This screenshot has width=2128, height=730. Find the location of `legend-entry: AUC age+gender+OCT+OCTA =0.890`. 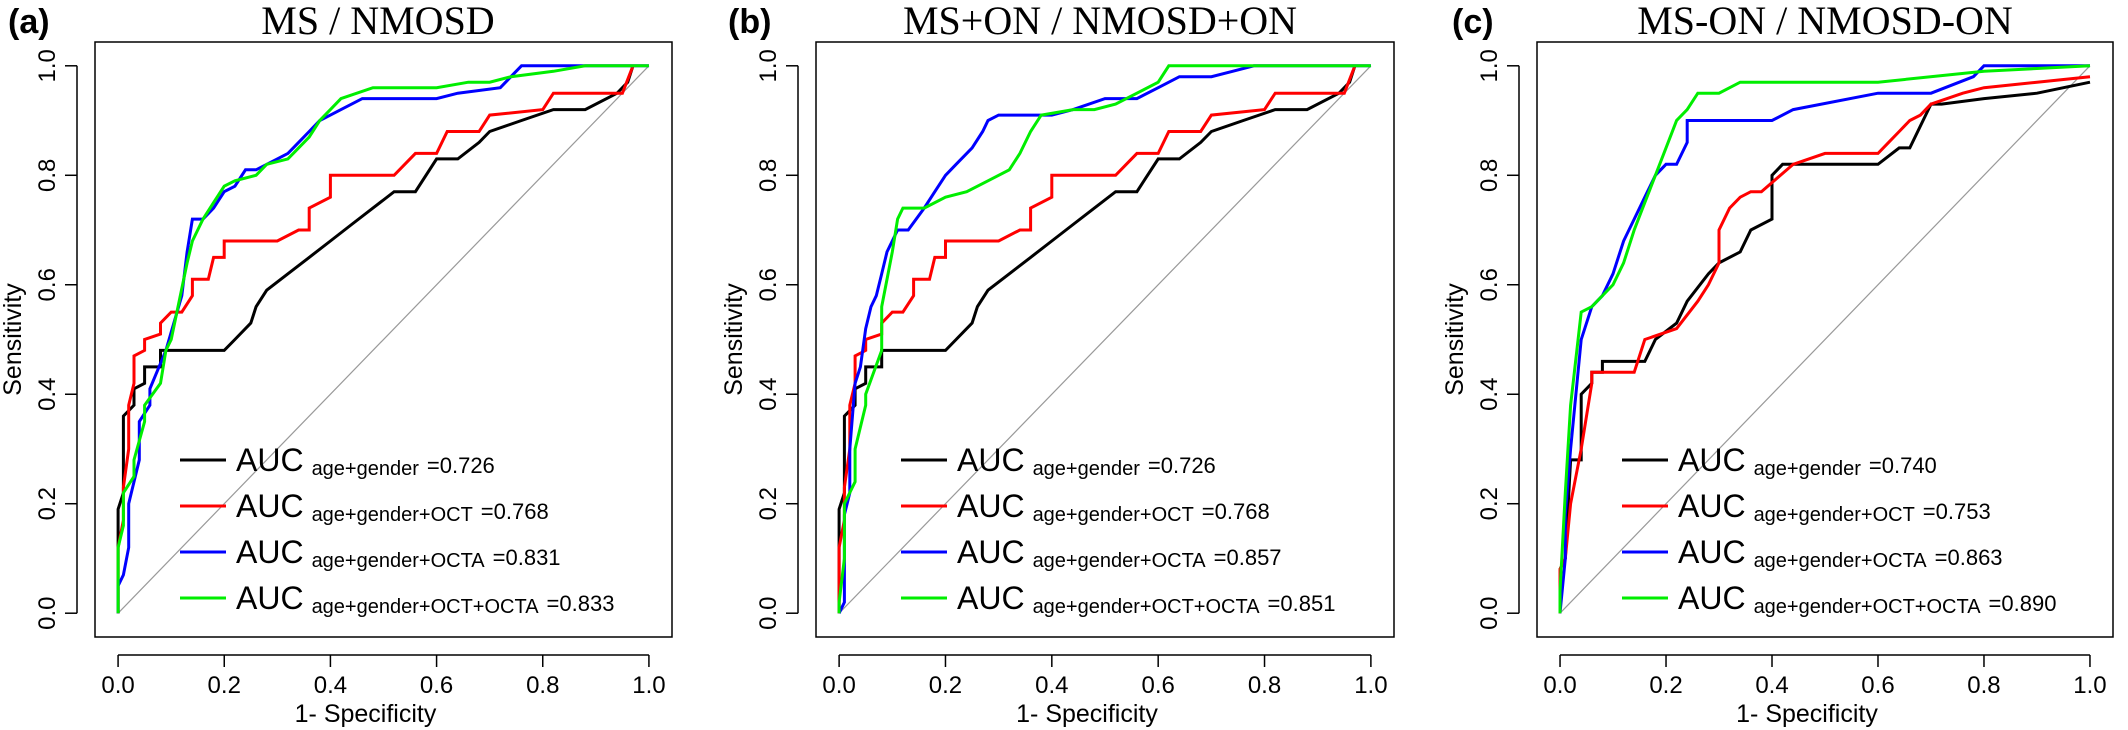

legend-entry: AUC age+gender+OCT+OCTA =0.890 is located at coordinates (1867, 599).